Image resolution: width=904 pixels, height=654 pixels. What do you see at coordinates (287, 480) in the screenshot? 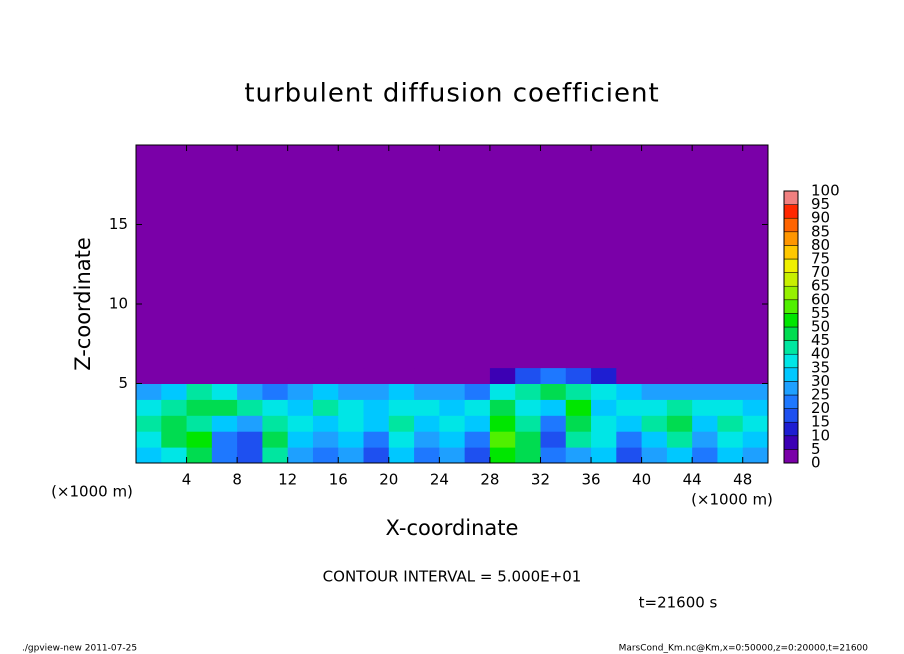
I see `x-tick-label: 12` at bounding box center [287, 480].